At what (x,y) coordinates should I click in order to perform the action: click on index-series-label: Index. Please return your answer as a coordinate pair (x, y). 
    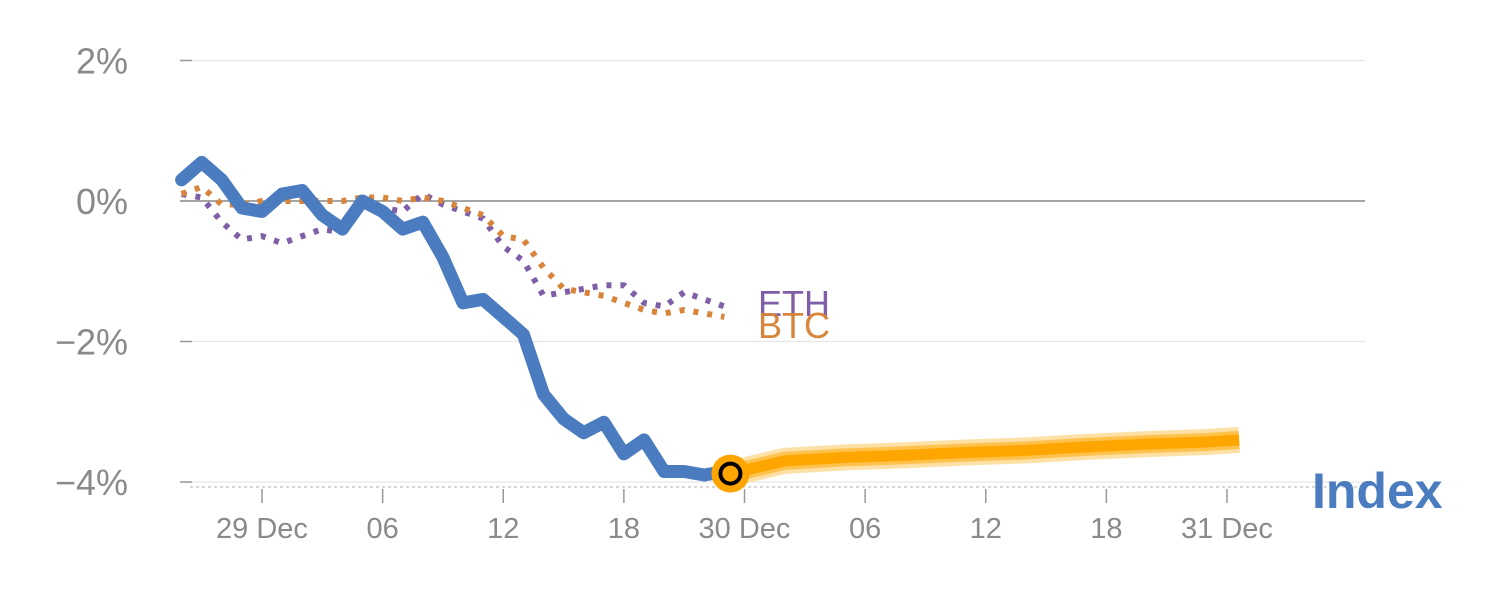
    Looking at the image, I should click on (1377, 491).